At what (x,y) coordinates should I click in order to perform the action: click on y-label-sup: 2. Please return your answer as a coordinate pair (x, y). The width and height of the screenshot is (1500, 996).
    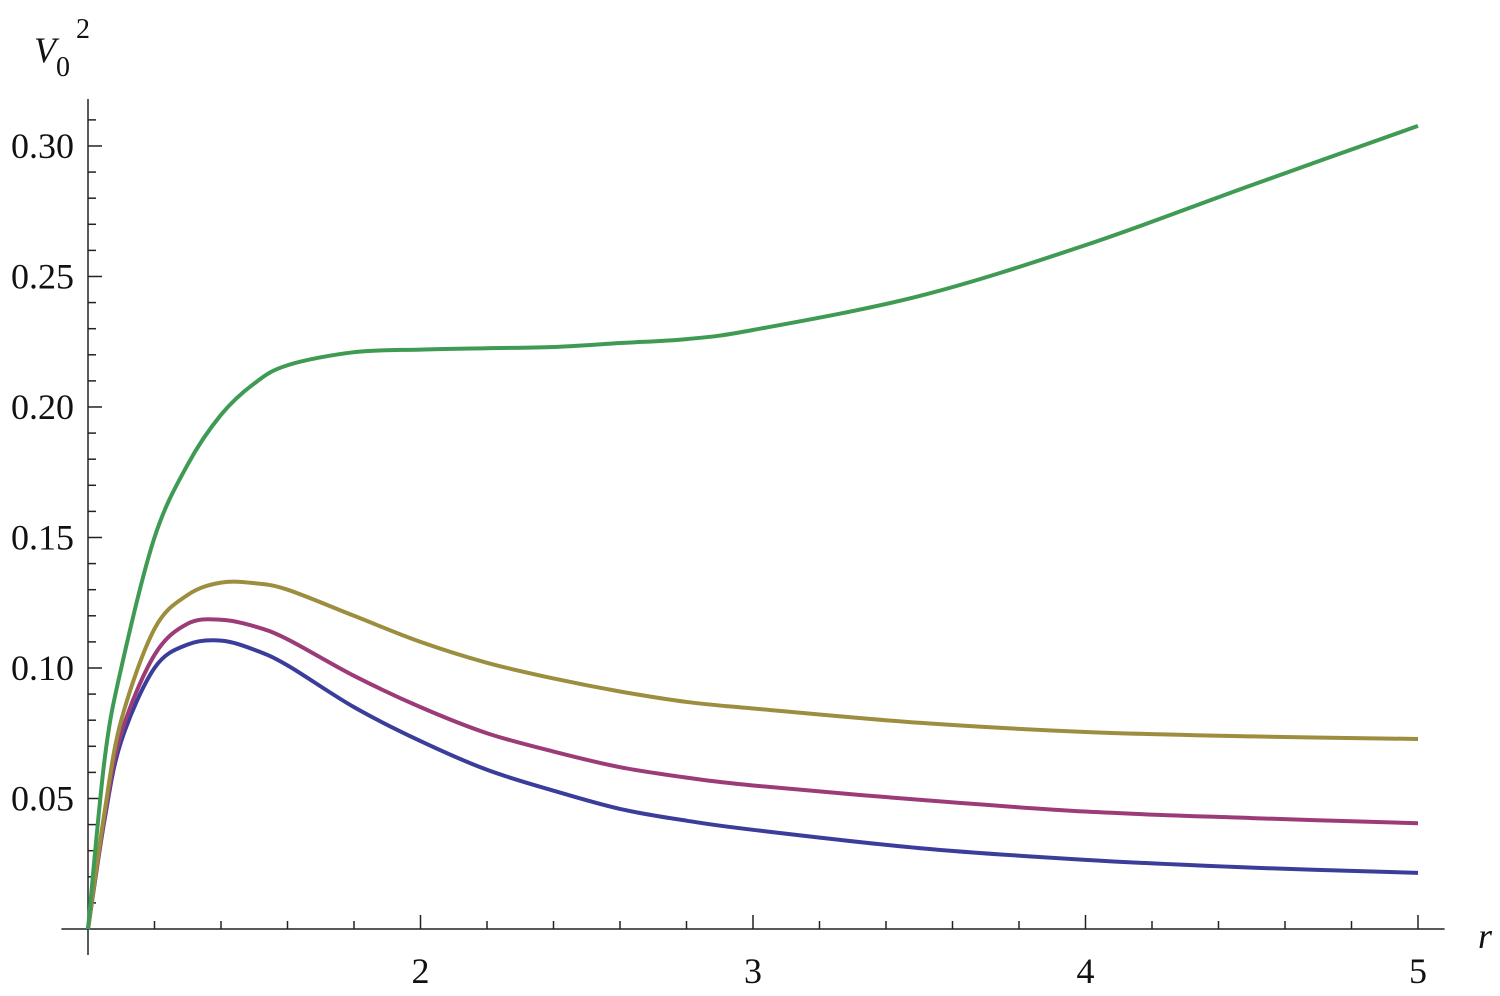
    Looking at the image, I should click on (83, 29).